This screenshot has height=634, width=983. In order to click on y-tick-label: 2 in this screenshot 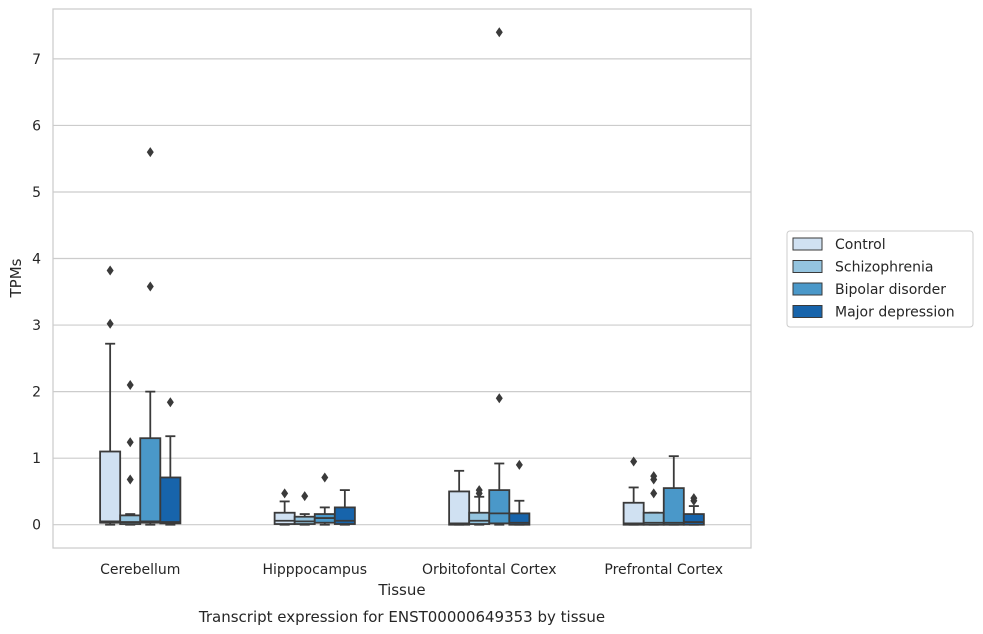, I will do `click(36, 393)`.